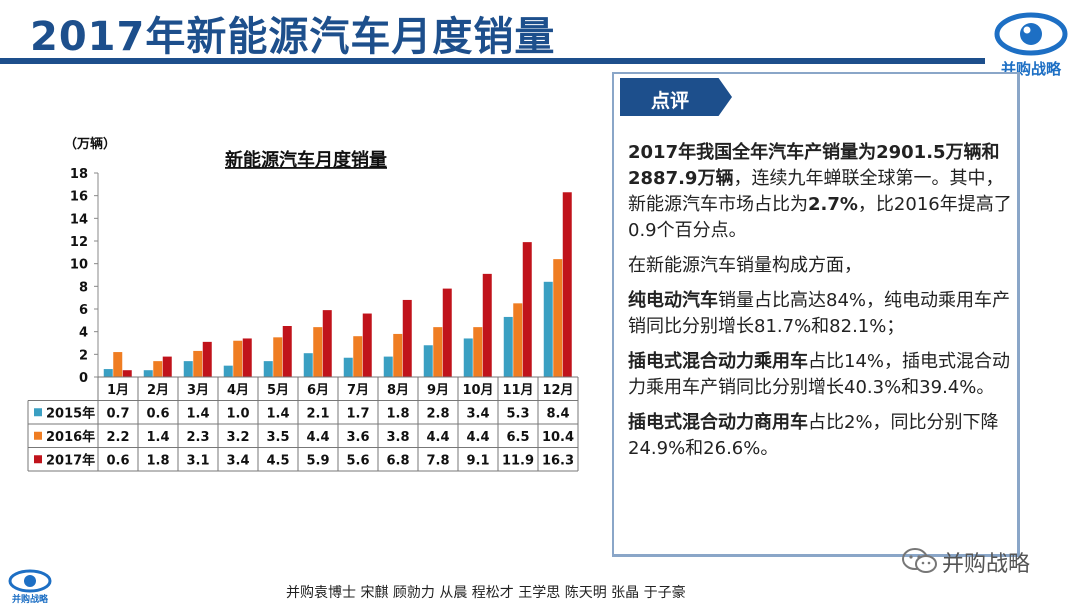  What do you see at coordinates (357, 460) in the screenshot?
I see `data-label: 5.6` at bounding box center [357, 460].